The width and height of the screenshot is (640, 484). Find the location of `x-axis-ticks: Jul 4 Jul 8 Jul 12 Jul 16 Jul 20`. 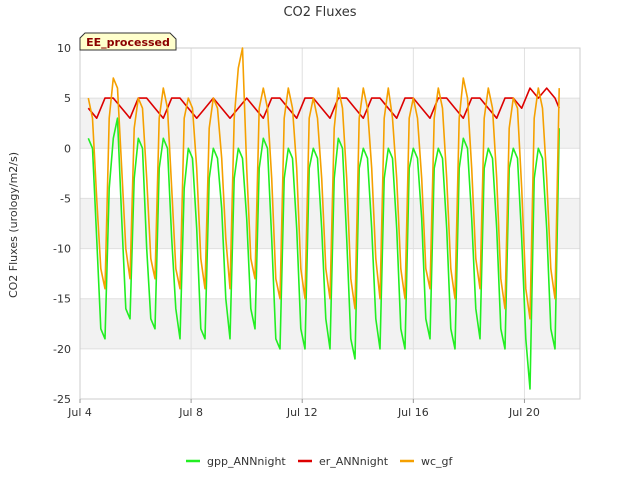

x-axis-ticks: Jul 4 Jul 8 Jul 12 Jul 16 Jul 20 is located at coordinates (303, 409).